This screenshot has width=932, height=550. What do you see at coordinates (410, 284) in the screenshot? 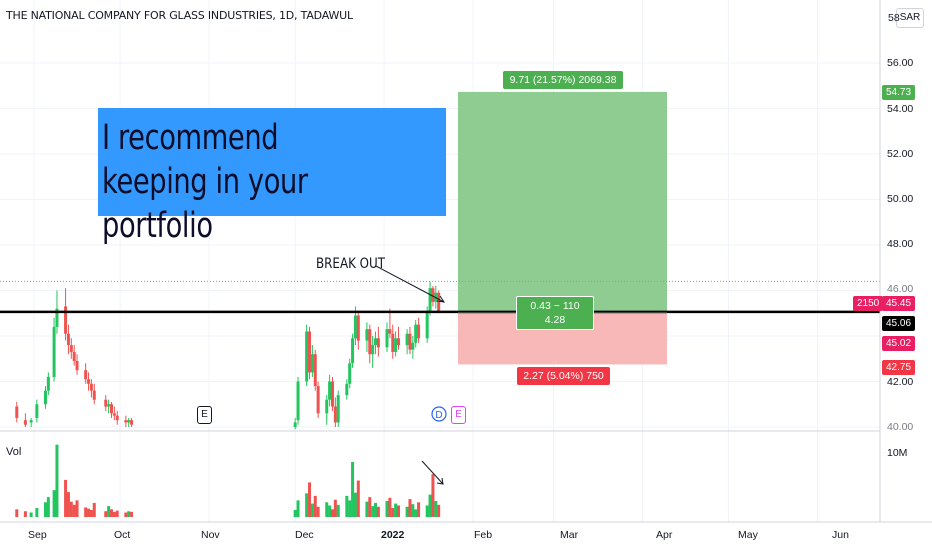
I see `breakout-arrow-line` at bounding box center [410, 284].